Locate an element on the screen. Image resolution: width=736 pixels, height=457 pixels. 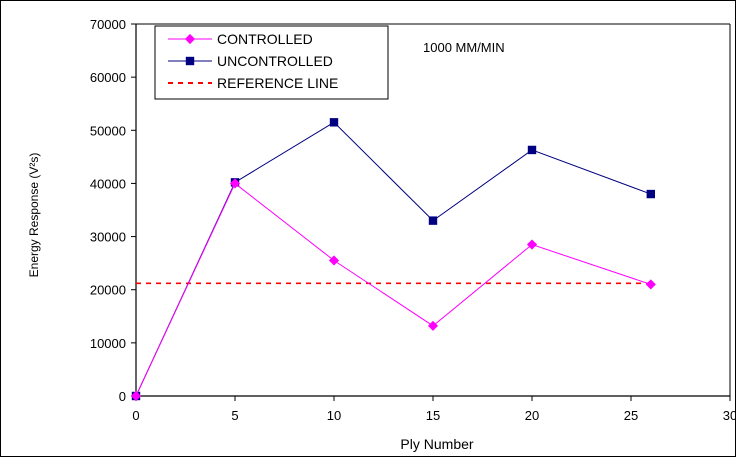
legend-item: REFERENCE LINE is located at coordinates (253, 83).